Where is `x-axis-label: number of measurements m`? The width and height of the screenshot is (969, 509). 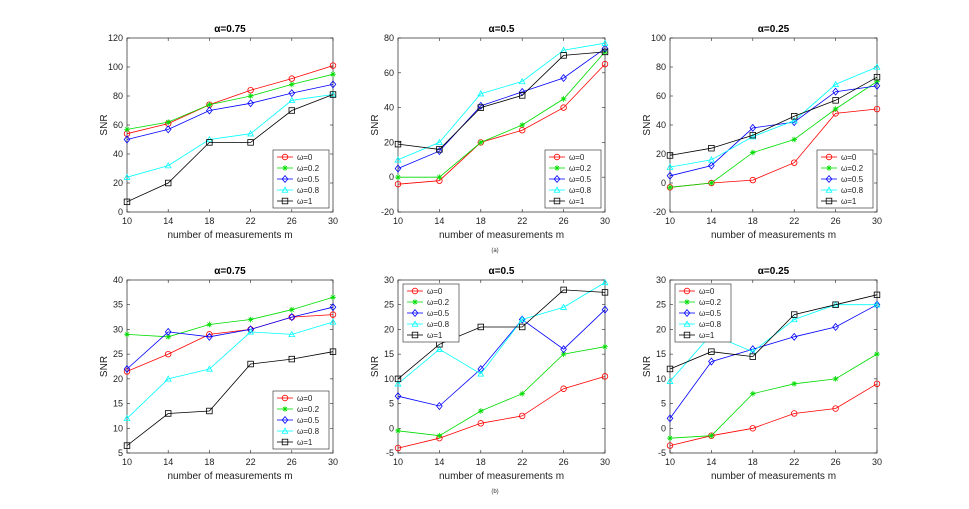 x-axis-label: number of measurements m is located at coordinates (773, 476).